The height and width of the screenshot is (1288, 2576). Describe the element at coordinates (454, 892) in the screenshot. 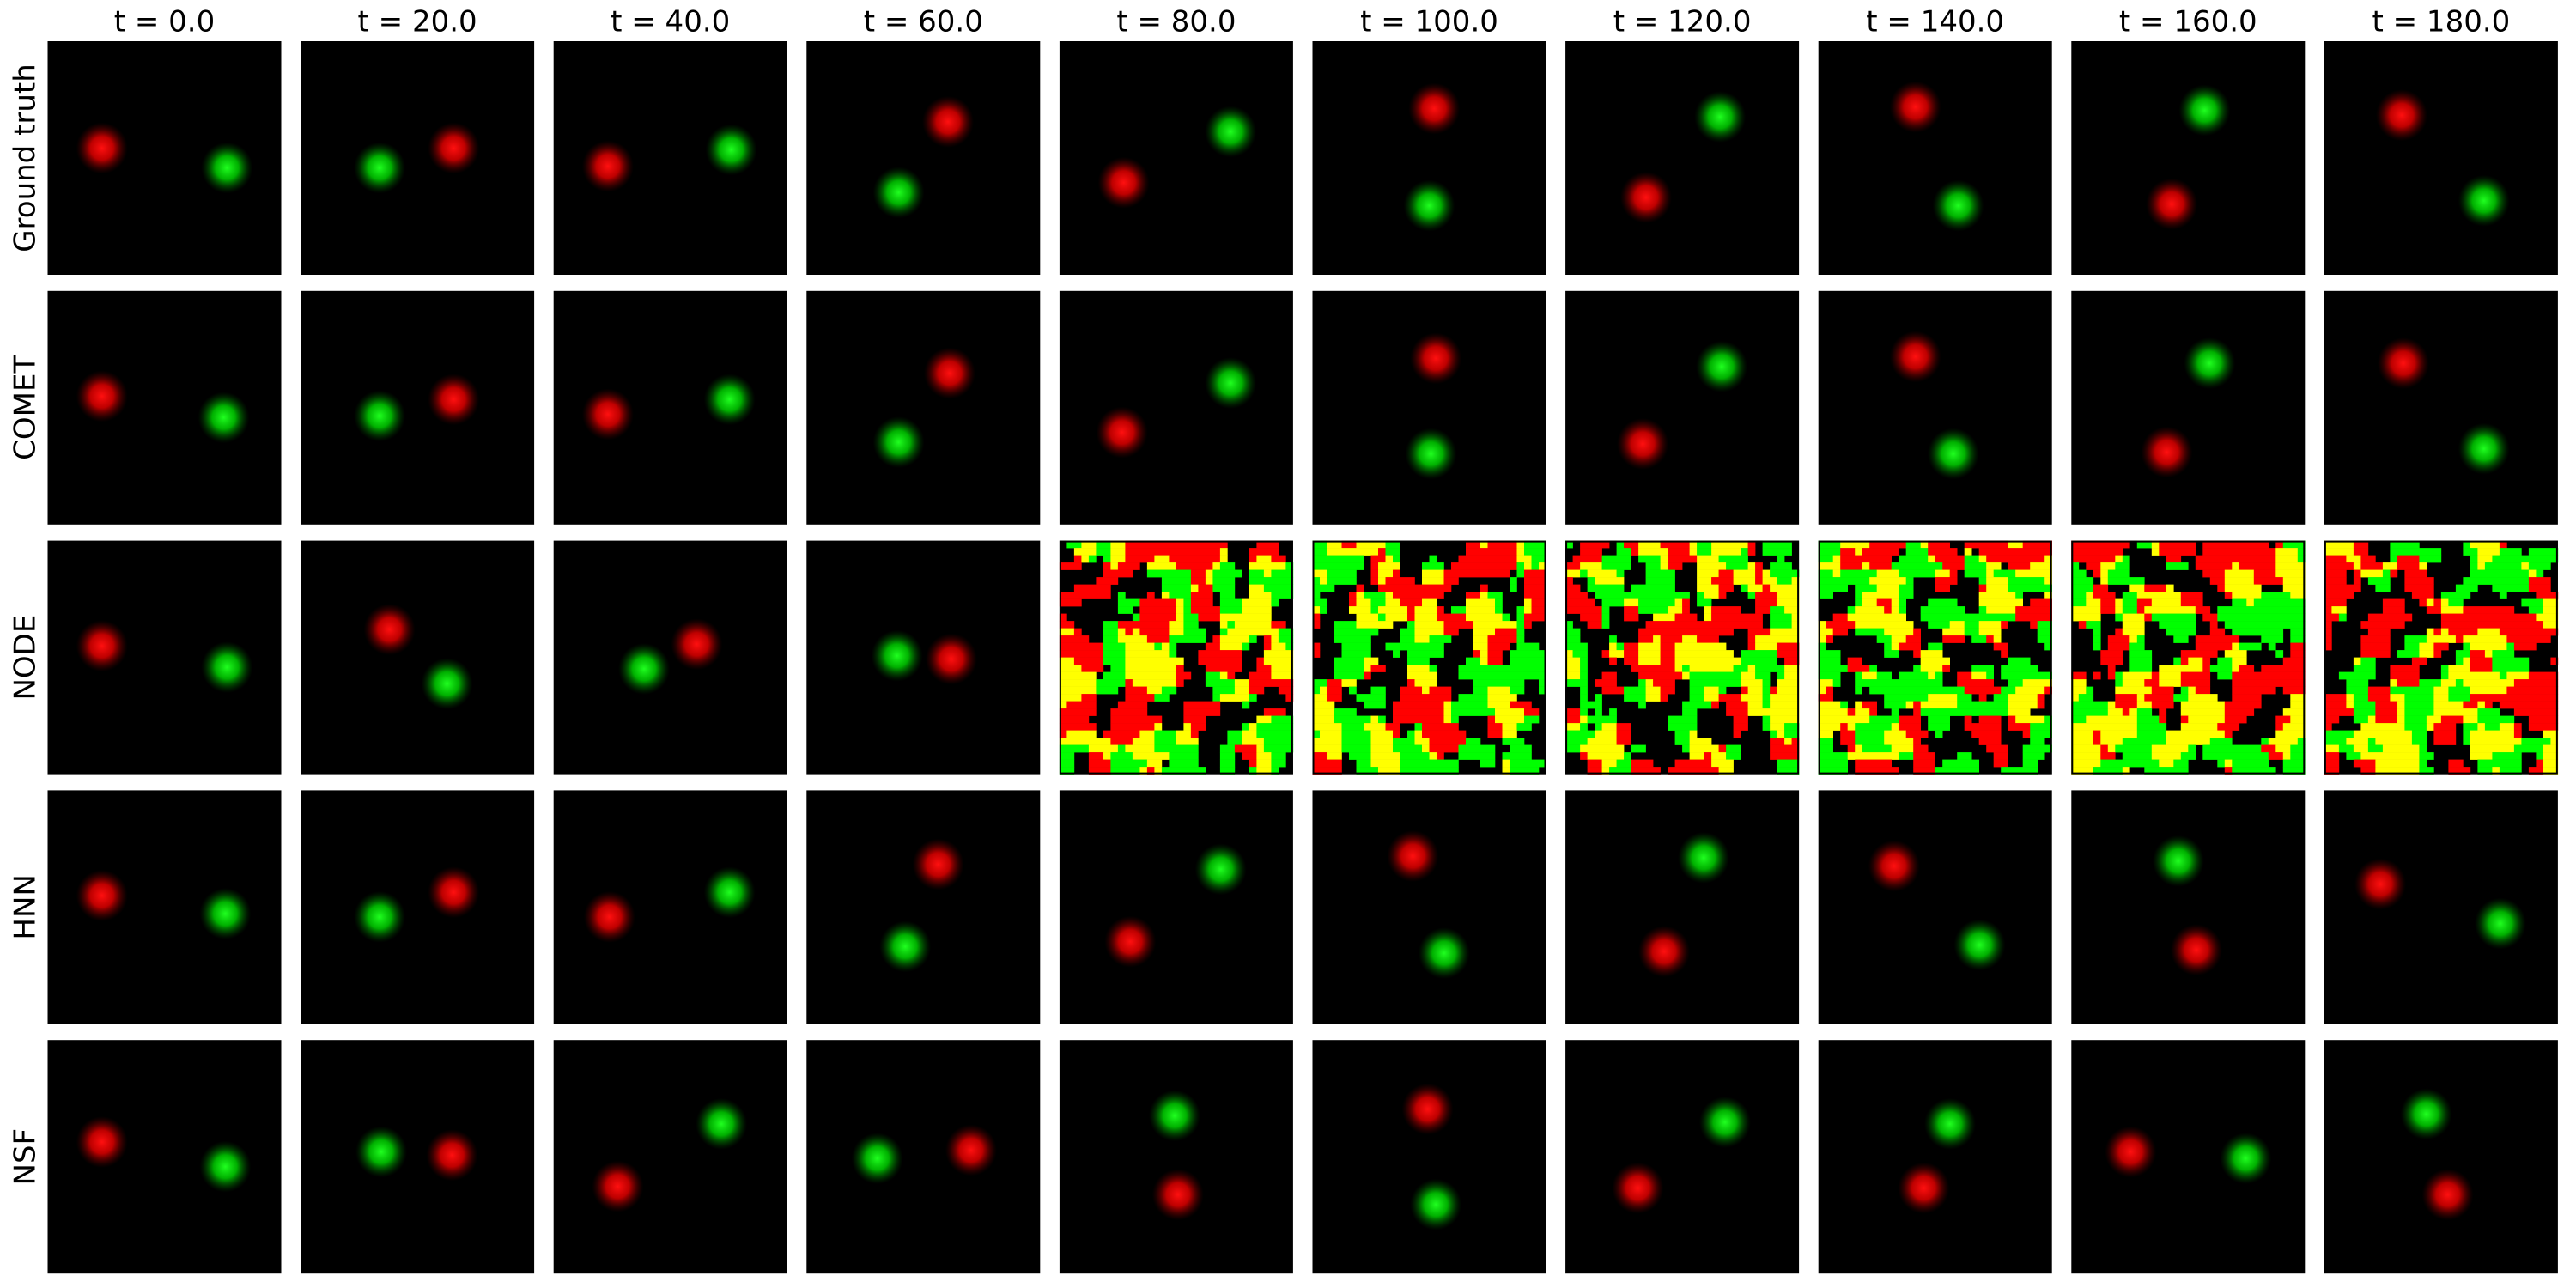

I see `red-ball` at that location.